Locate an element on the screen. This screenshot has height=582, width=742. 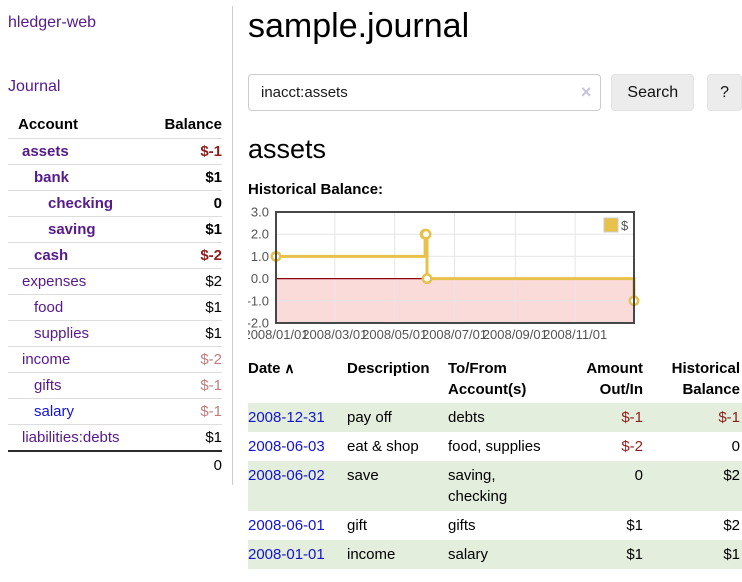
description-cell: save is located at coordinates (363, 475).